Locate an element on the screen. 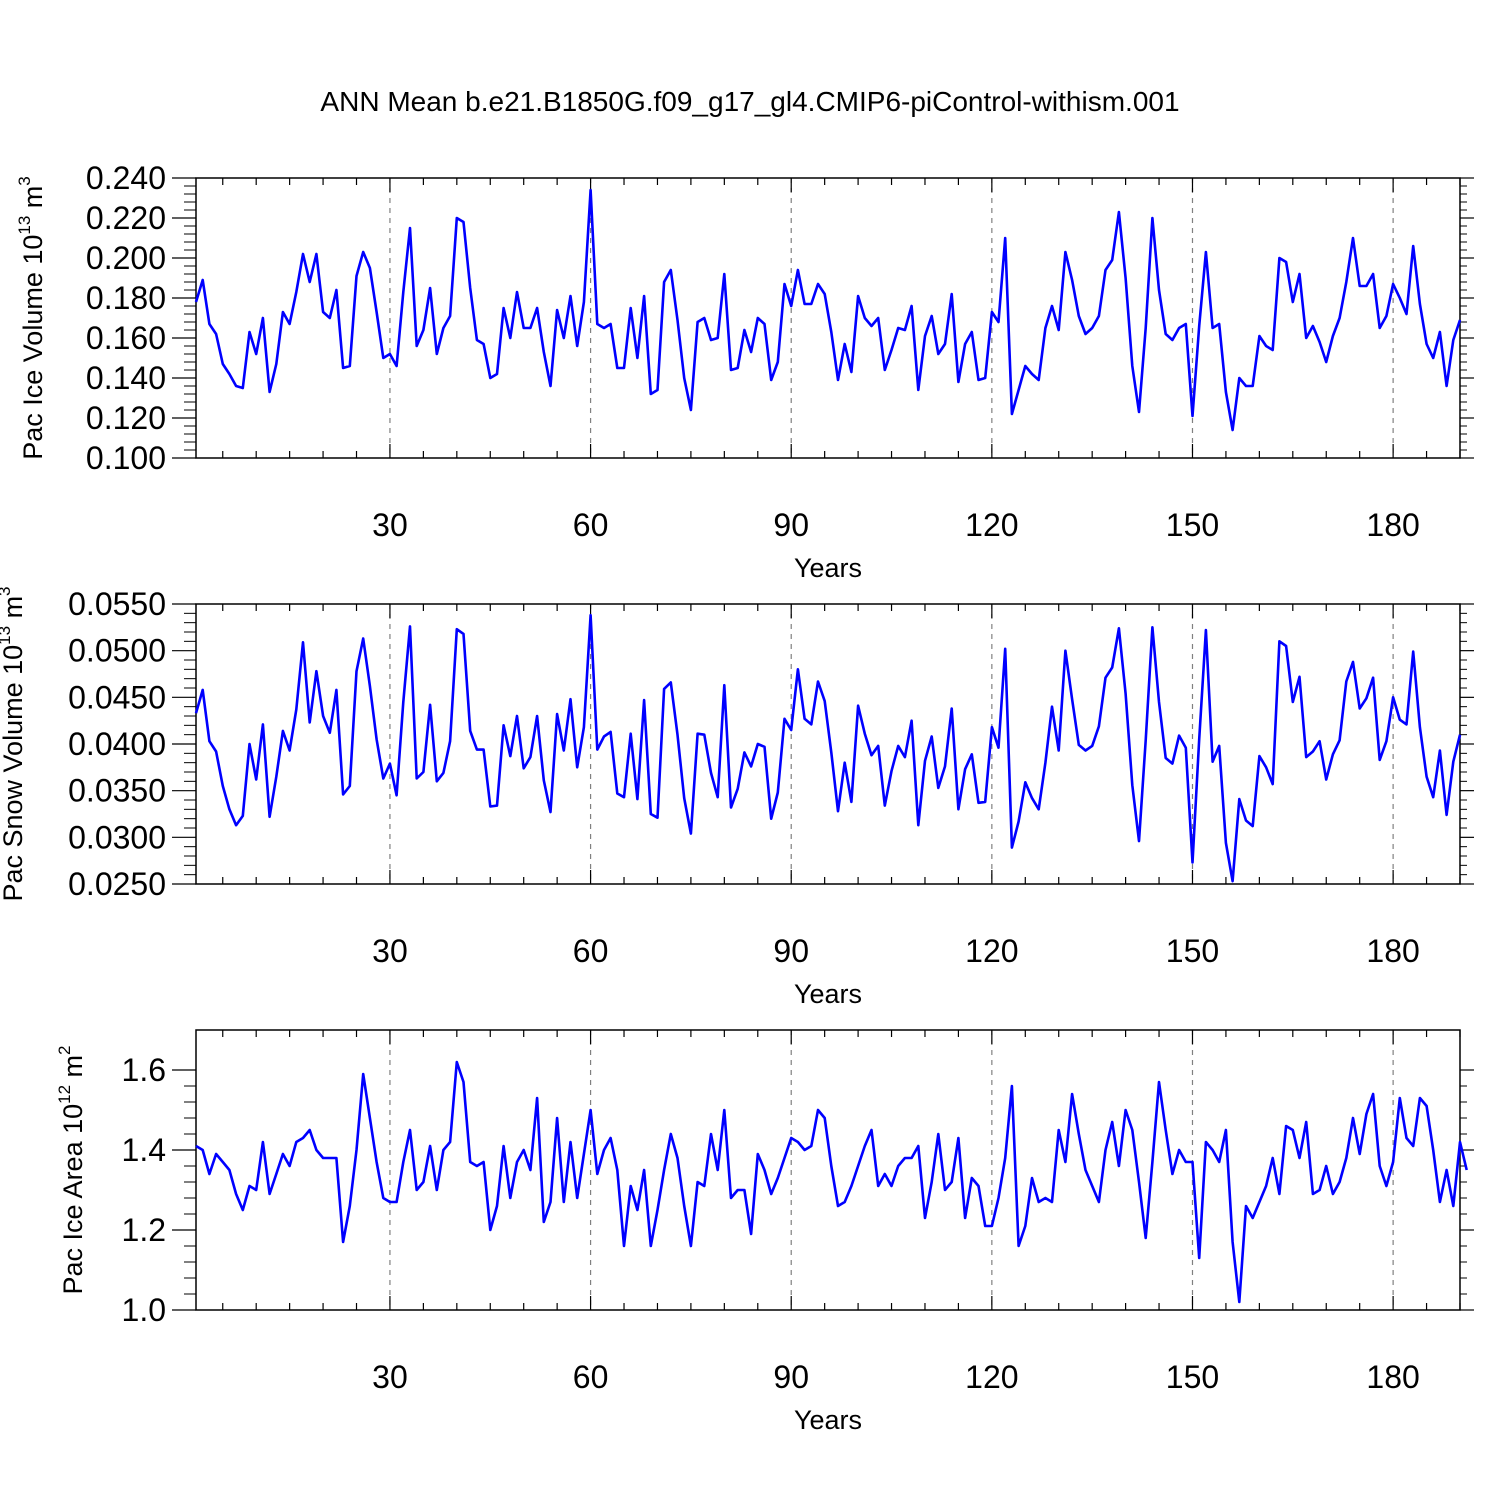  y-tick-label: 0.0500 is located at coordinates (117, 651).